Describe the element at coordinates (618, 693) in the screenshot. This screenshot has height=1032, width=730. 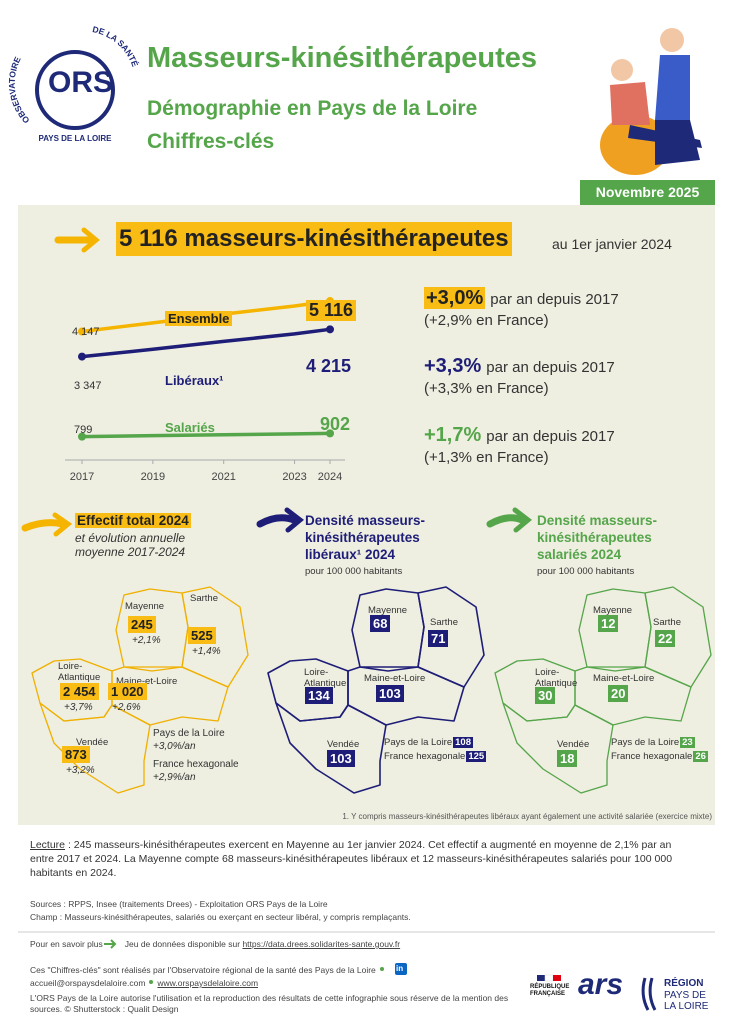
I see `region-value: 20` at that location.